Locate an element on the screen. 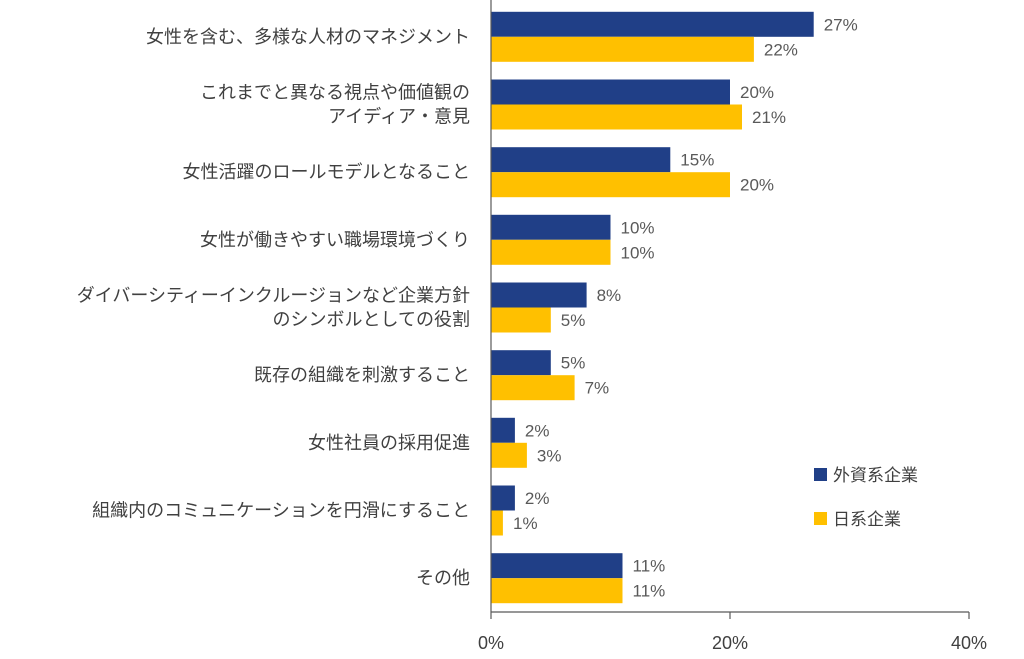 This screenshot has height=659, width=1024. value-label-japanese-0: 22% is located at coordinates (781, 49).